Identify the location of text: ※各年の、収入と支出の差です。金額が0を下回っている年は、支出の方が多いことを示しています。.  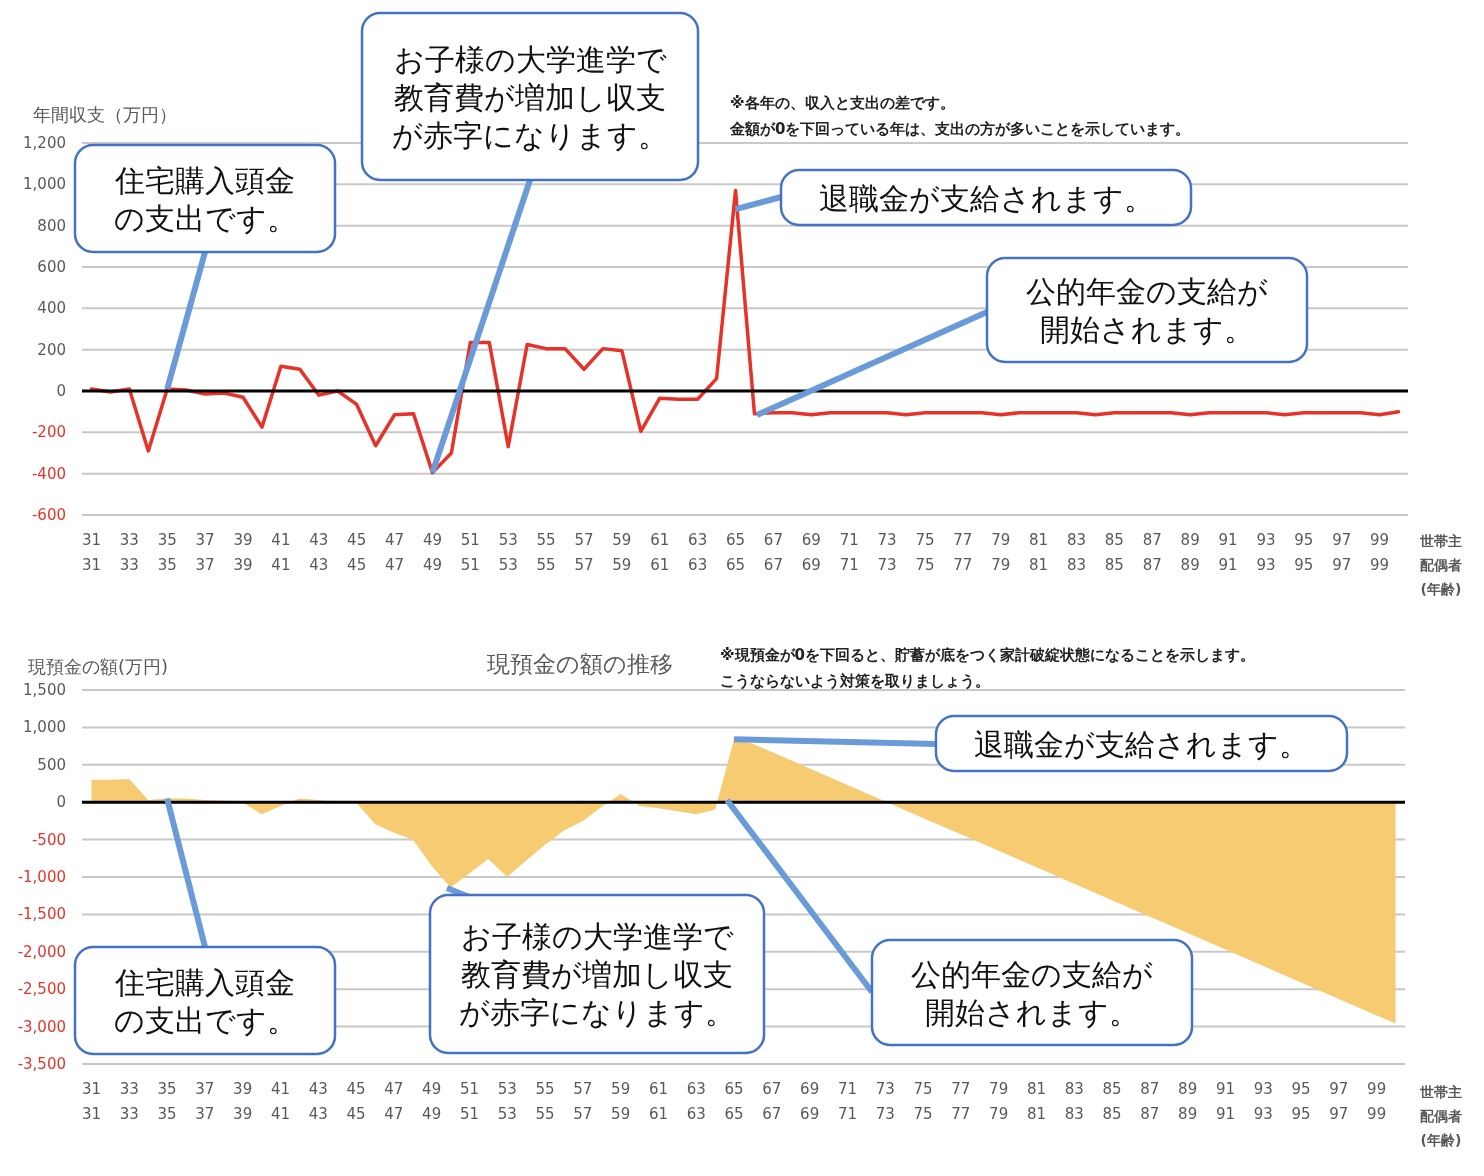
(960, 116).